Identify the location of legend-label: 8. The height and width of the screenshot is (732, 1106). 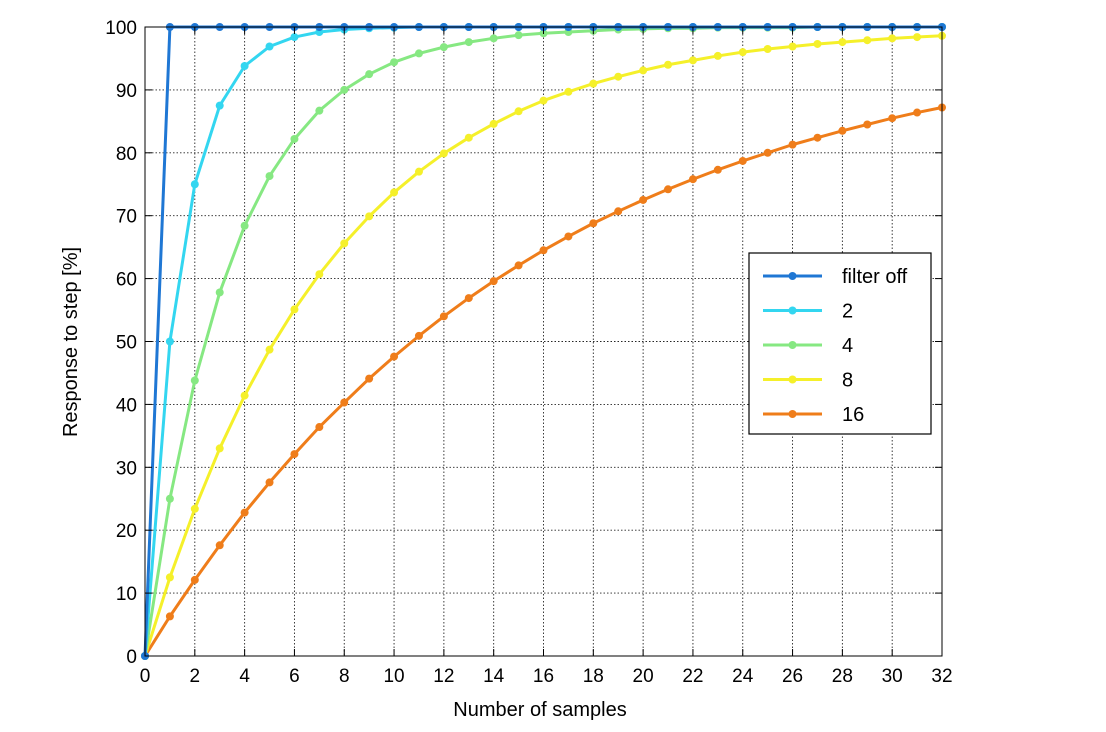
(847, 381).